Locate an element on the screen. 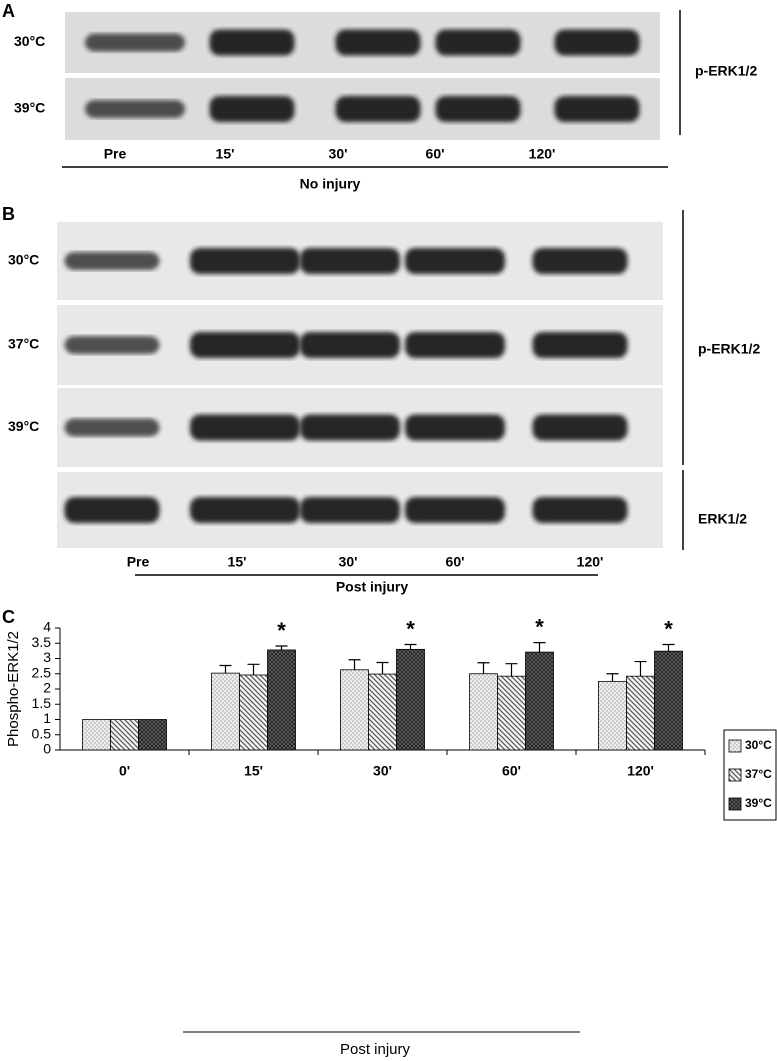 The width and height of the screenshot is (777, 1061). panel-label: C is located at coordinates (8, 617).